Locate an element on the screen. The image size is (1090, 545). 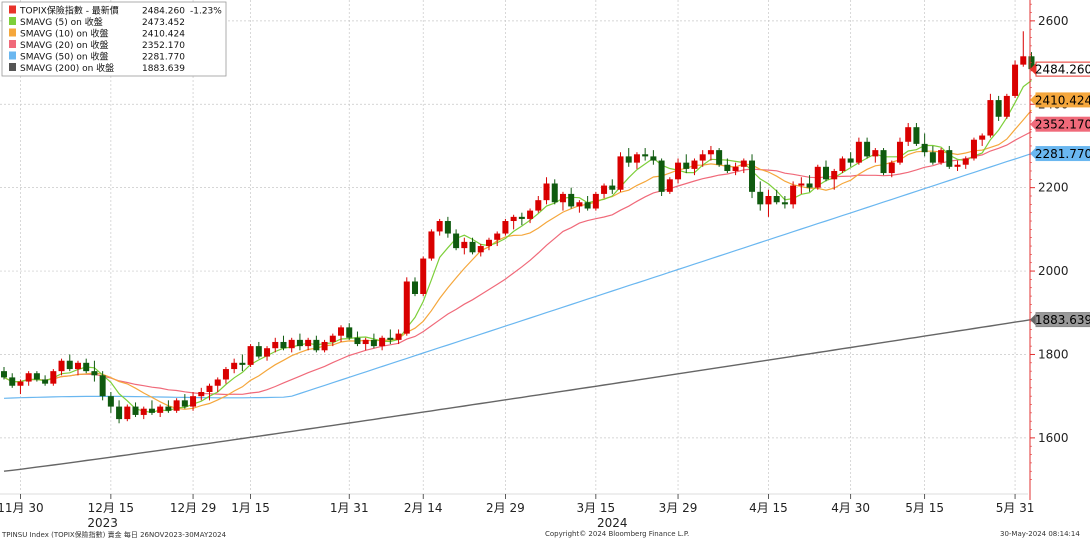
price-label-text: 2281.770 is located at coordinates (1062, 154).